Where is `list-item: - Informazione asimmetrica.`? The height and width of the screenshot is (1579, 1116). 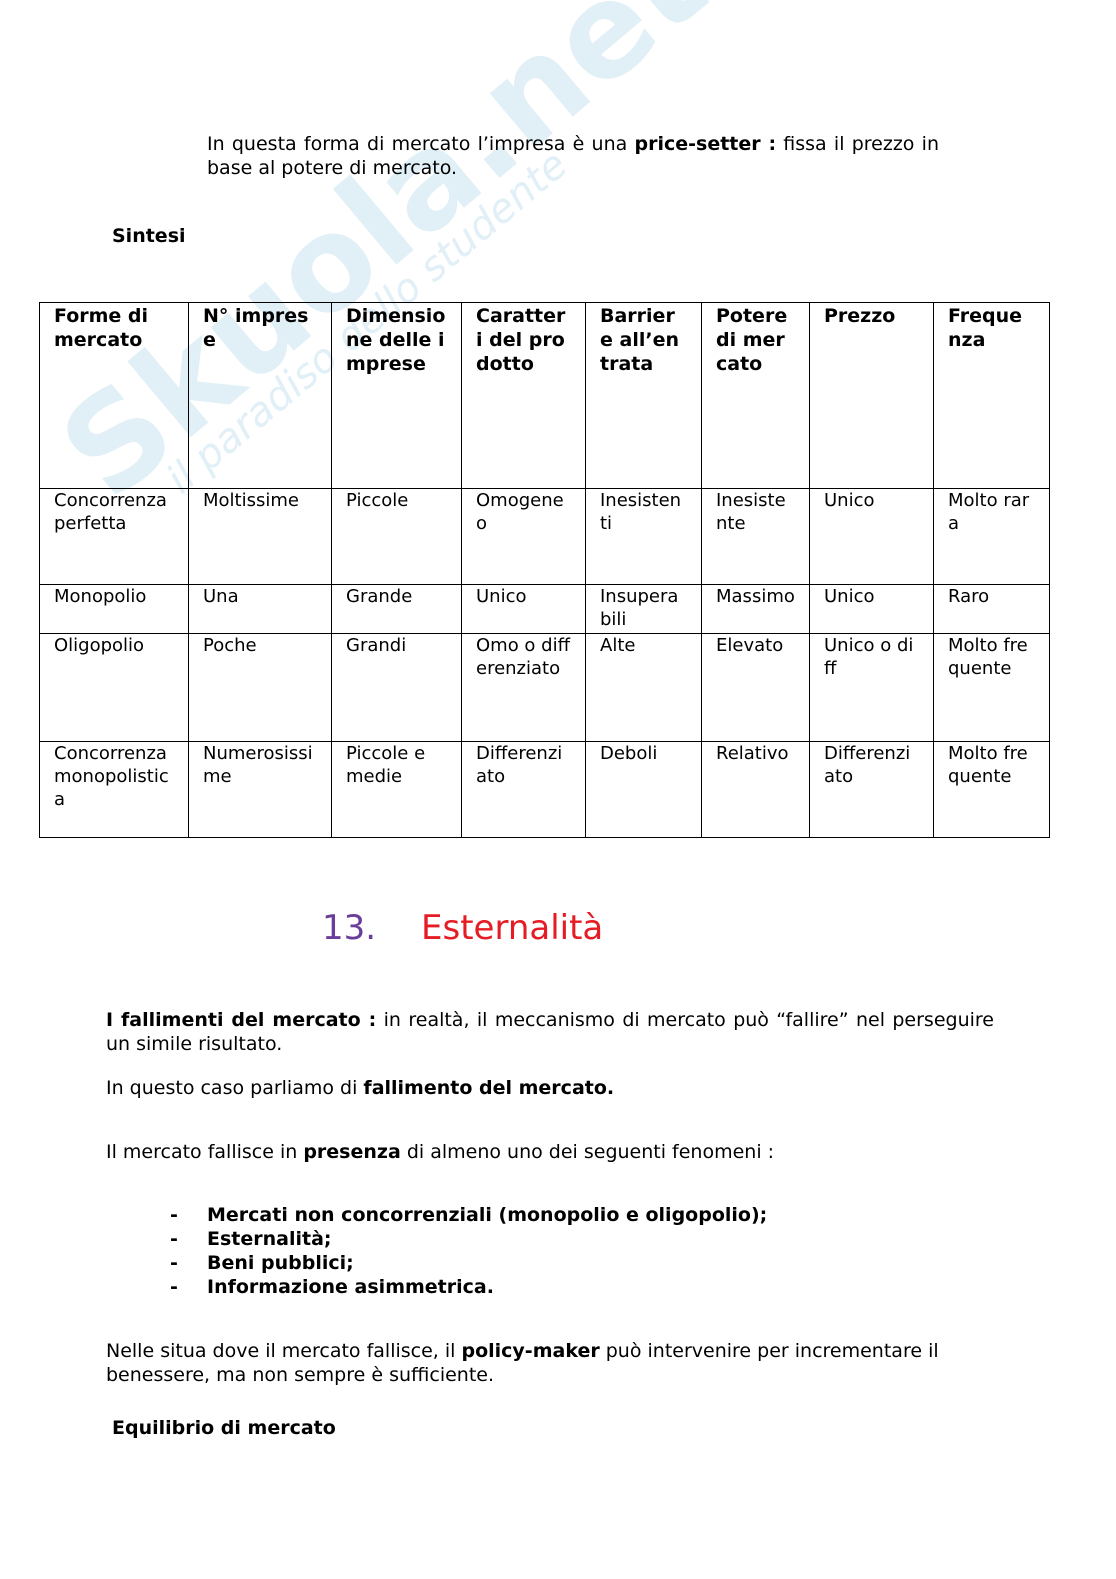
list-item: - Informazione asimmetrica. is located at coordinates (468, 1287).